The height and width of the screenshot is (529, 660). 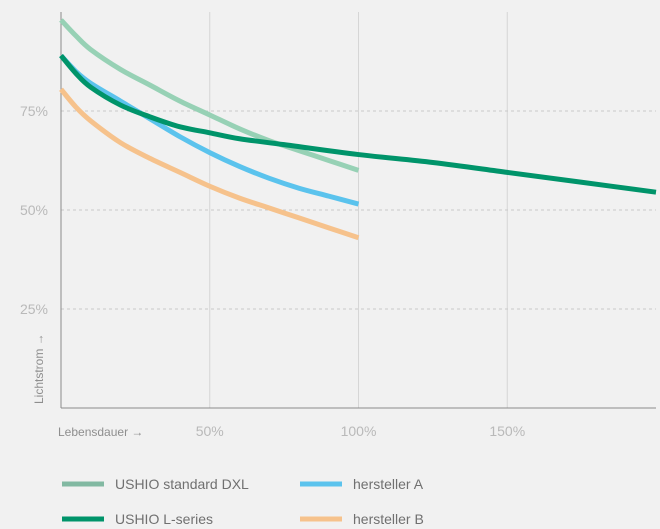 What do you see at coordinates (507, 431) in the screenshot?
I see `x-tick-label: 150%` at bounding box center [507, 431].